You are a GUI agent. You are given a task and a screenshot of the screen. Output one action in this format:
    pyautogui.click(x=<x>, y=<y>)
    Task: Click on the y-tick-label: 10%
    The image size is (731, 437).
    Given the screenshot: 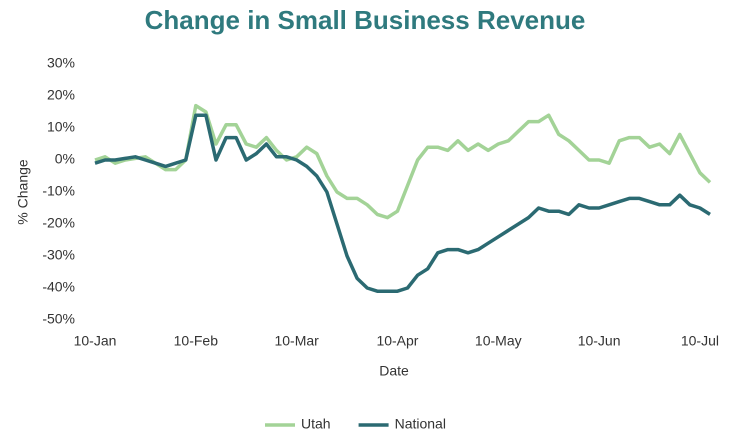 What is the action you would take?
    pyautogui.click(x=61, y=127)
    